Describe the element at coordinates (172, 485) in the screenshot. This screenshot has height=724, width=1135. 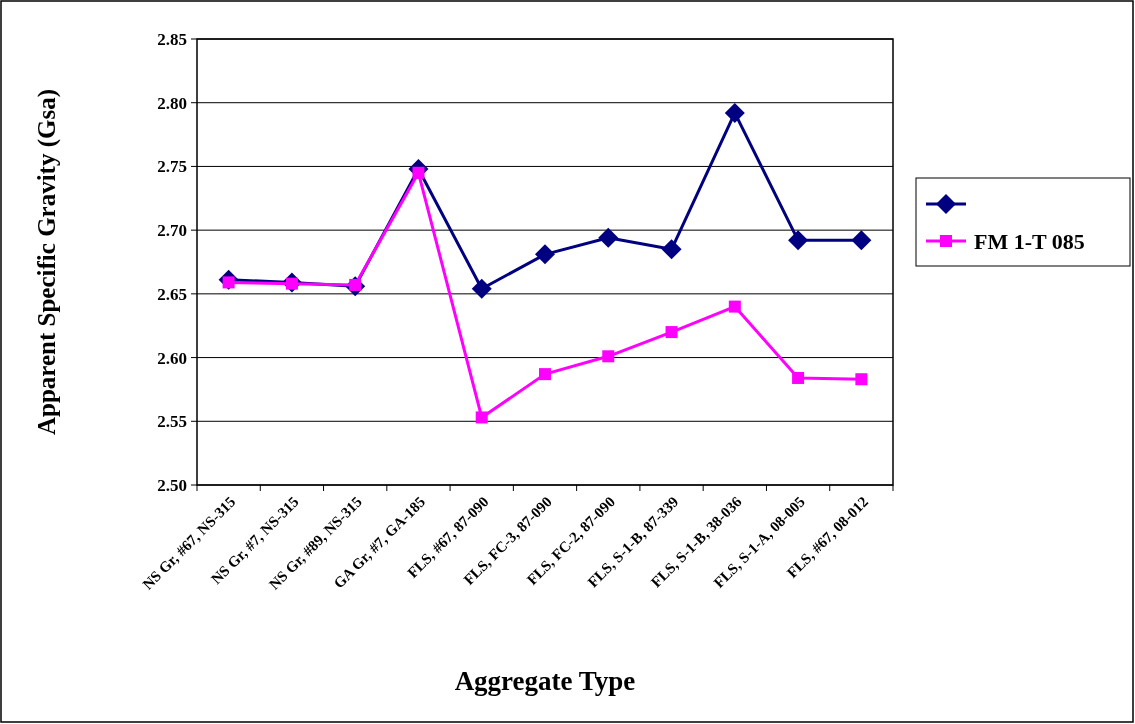
I see `y-tick-label: 2.50` at that location.